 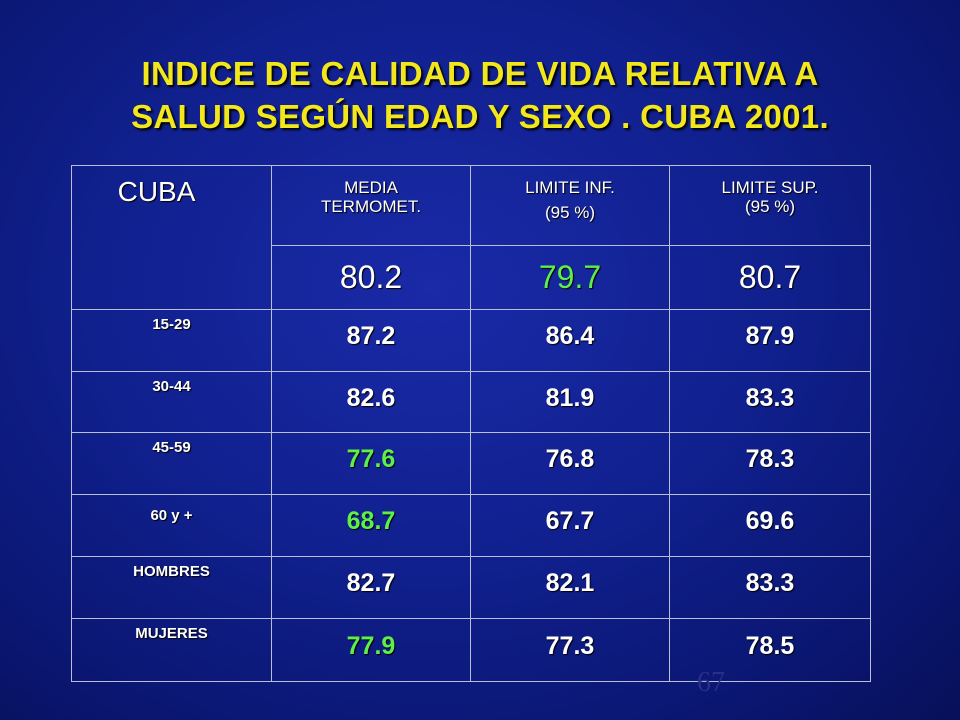 What do you see at coordinates (371, 525) in the screenshot?
I see `row-media: 68.7` at bounding box center [371, 525].